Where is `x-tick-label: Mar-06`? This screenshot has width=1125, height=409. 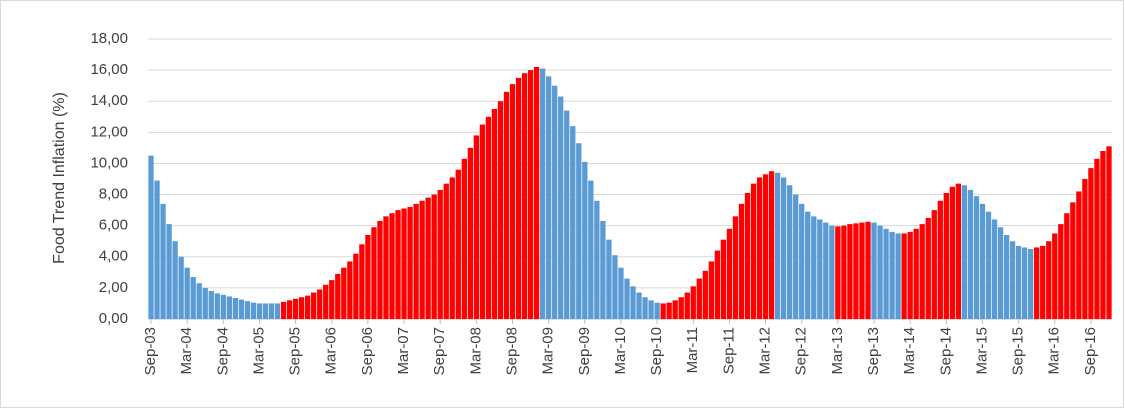 x-tick-label: Mar-06 is located at coordinates (331, 351).